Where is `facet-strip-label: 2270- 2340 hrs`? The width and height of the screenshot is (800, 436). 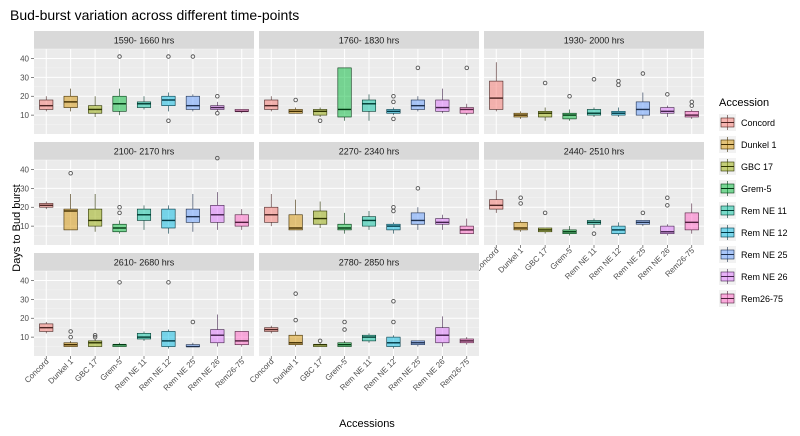 facet-strip-label: 2270- 2340 hrs is located at coordinates (369, 152).